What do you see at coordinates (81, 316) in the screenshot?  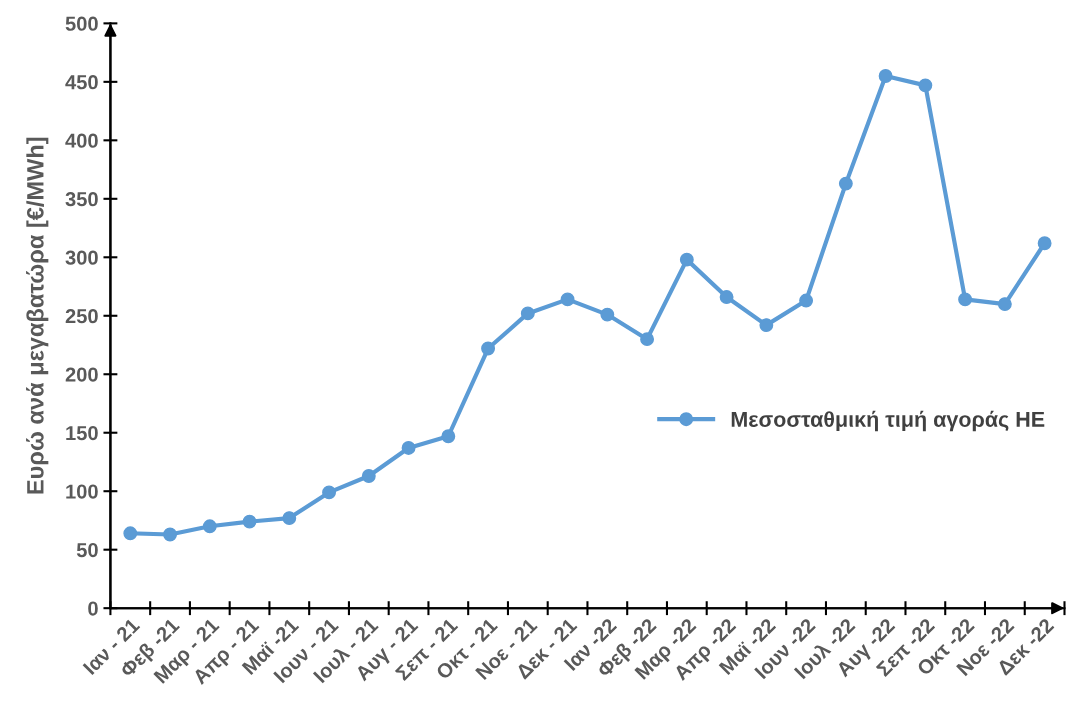 I see `y-tick-label: 250` at bounding box center [81, 316].